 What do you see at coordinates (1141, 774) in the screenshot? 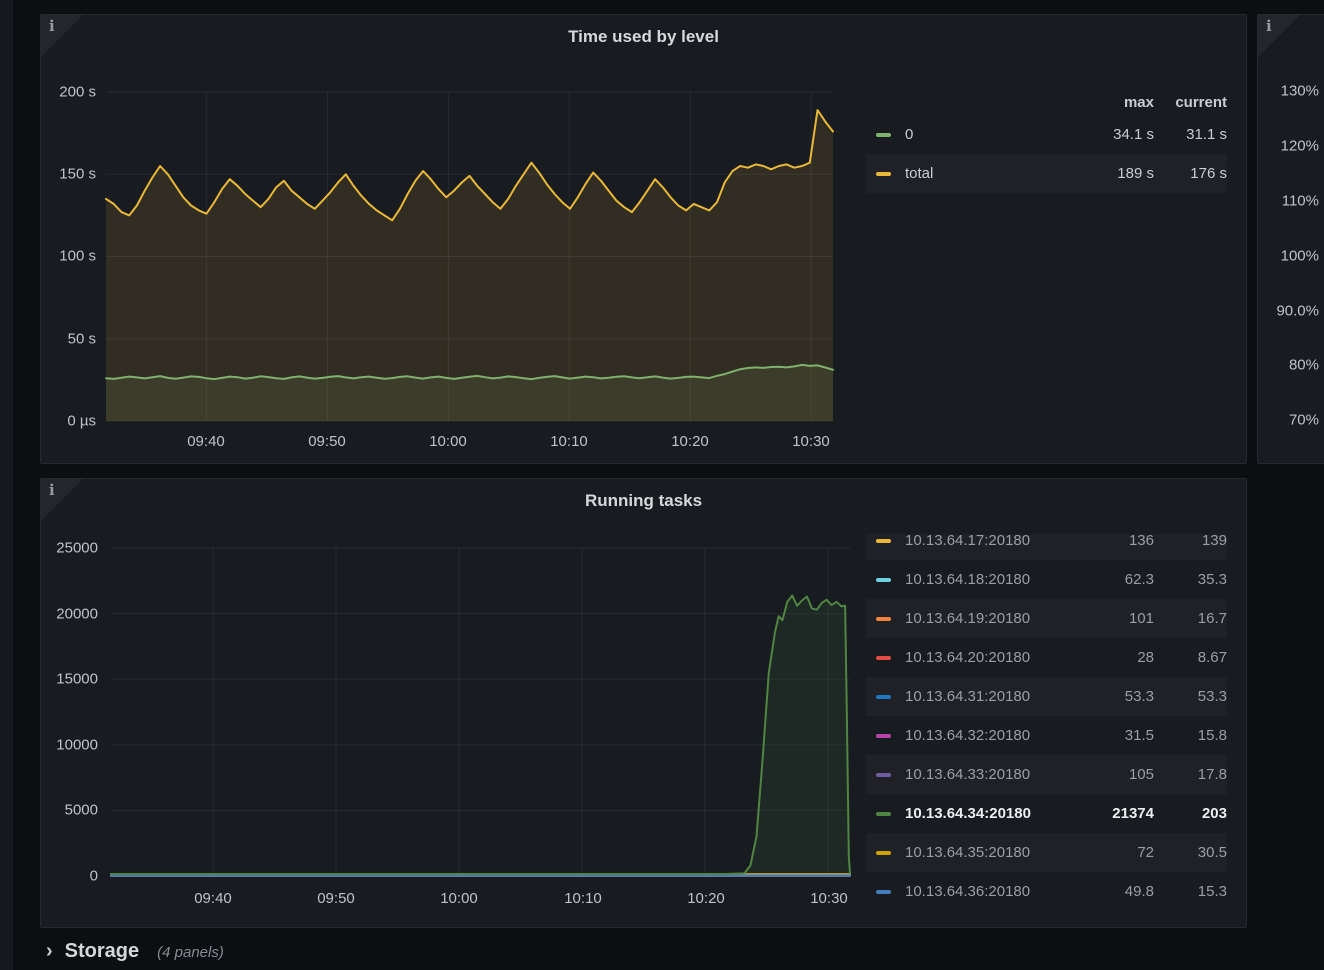
I see `series-max: 105` at bounding box center [1141, 774].